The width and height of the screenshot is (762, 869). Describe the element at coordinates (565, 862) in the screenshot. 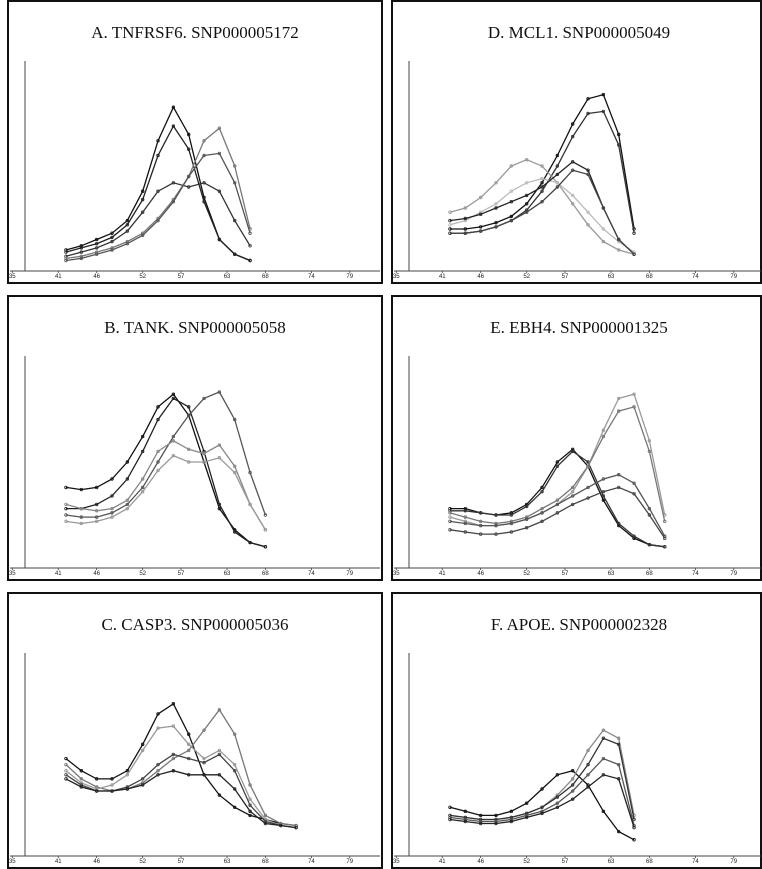

I see `x-tick-label: 57` at that location.